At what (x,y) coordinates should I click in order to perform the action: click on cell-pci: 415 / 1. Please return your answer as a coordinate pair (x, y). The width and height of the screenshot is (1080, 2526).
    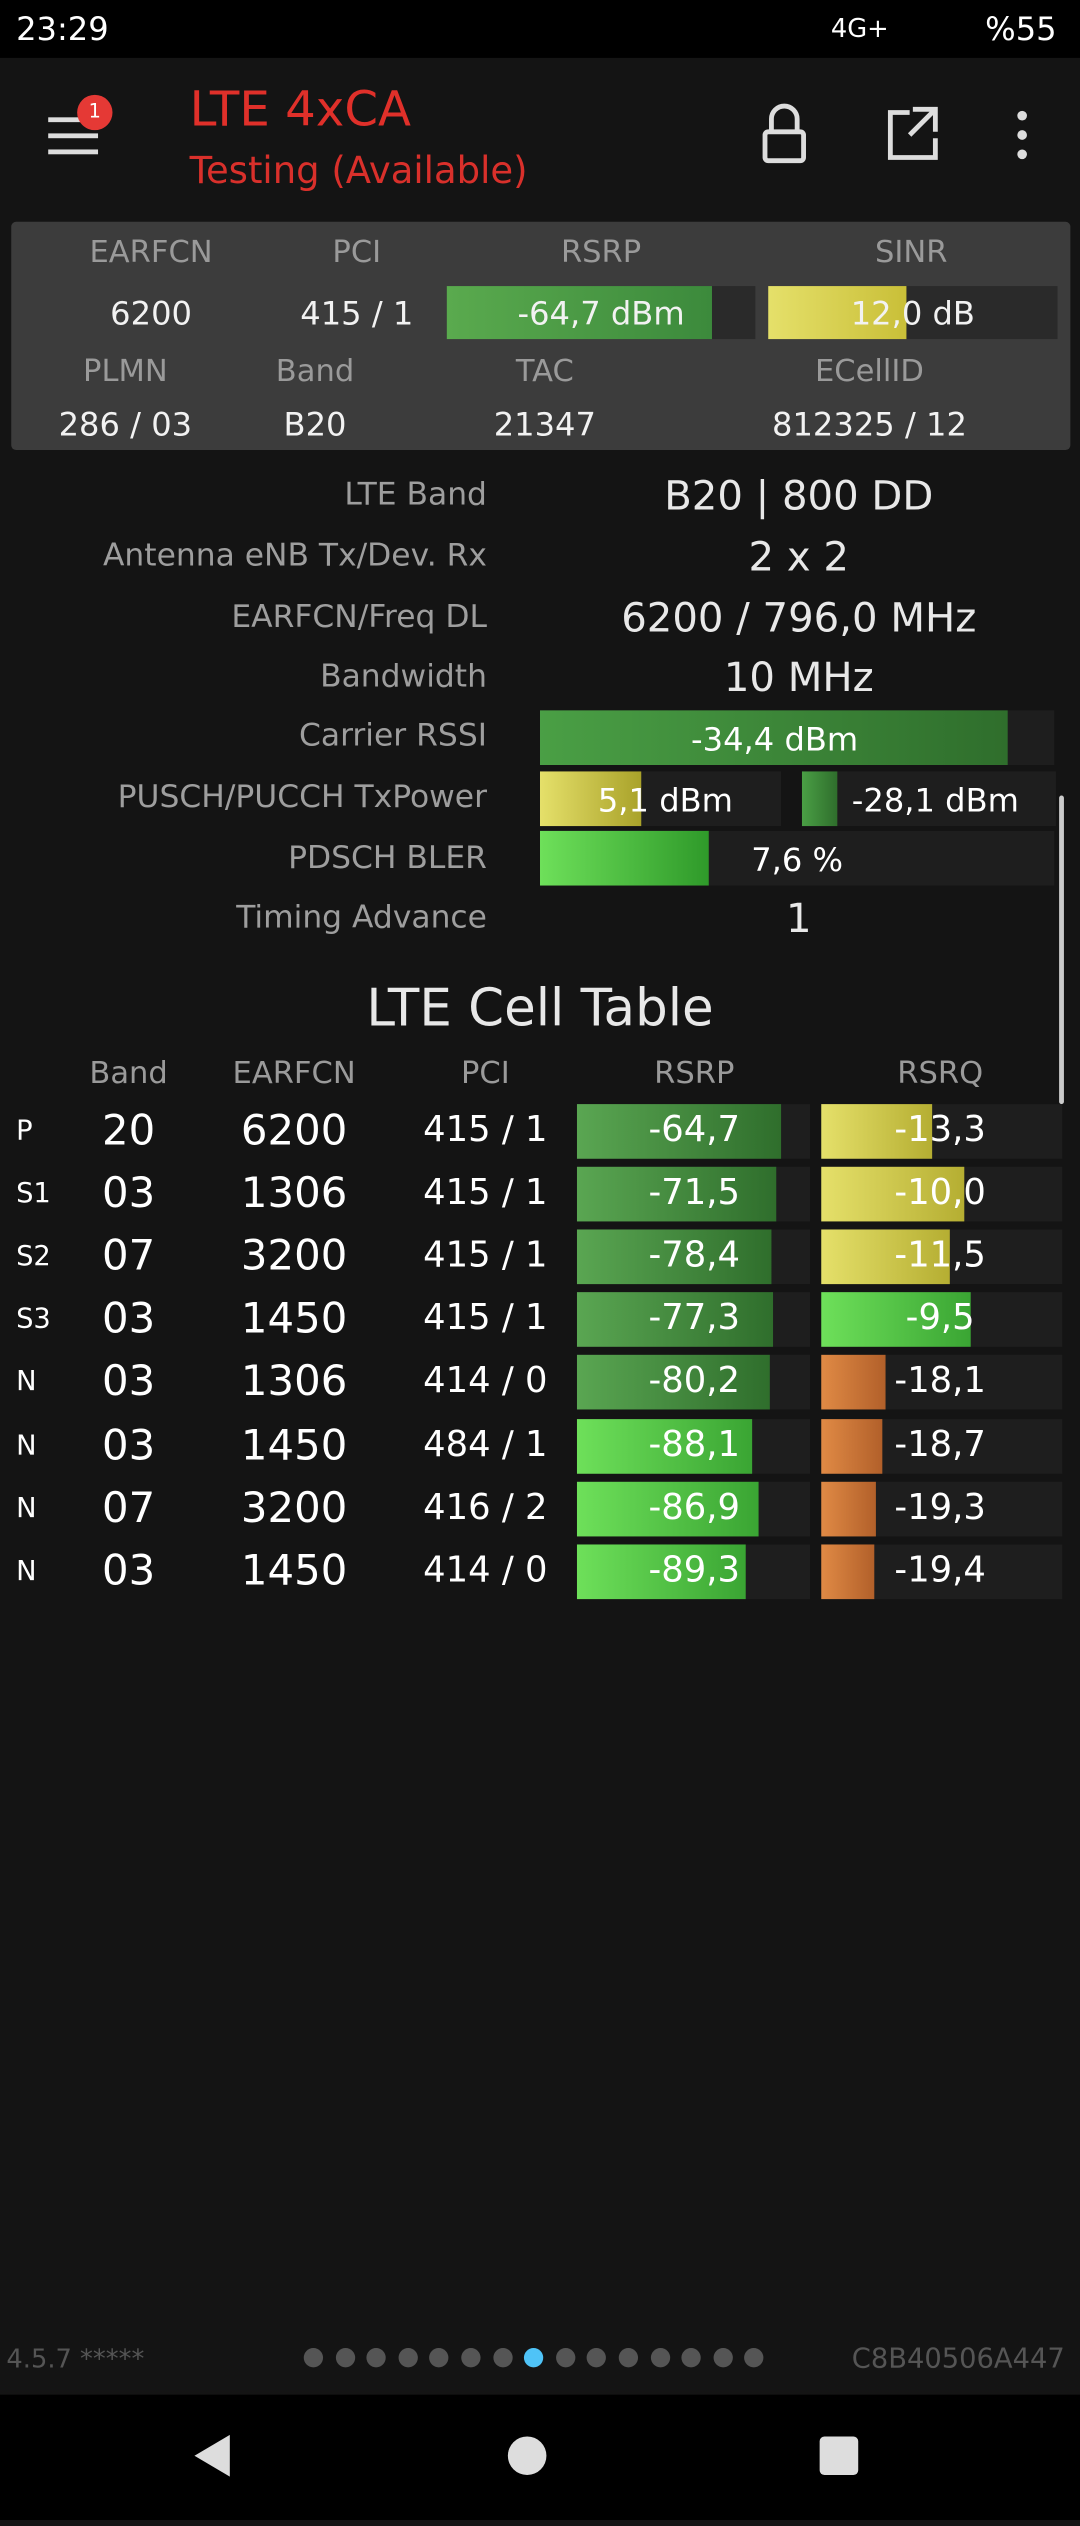
    Looking at the image, I should click on (485, 1130).